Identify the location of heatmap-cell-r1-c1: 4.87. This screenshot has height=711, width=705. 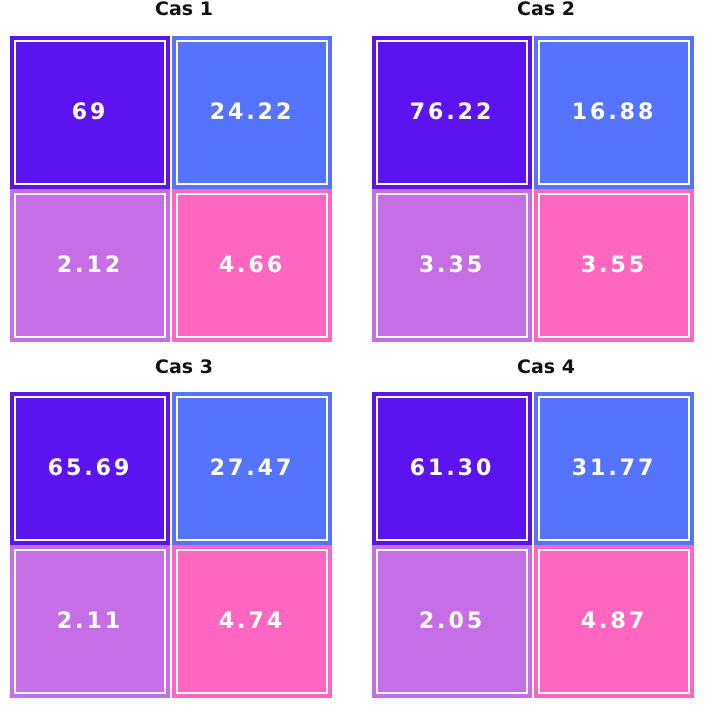
(614, 621).